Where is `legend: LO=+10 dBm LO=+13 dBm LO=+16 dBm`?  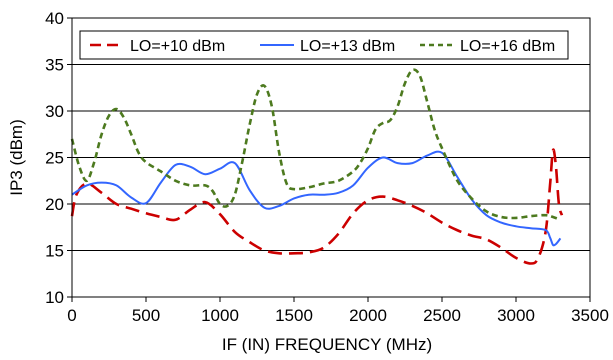 legend: LO=+10 dBm LO=+13 dBm LO=+16 dBm is located at coordinates (324, 45).